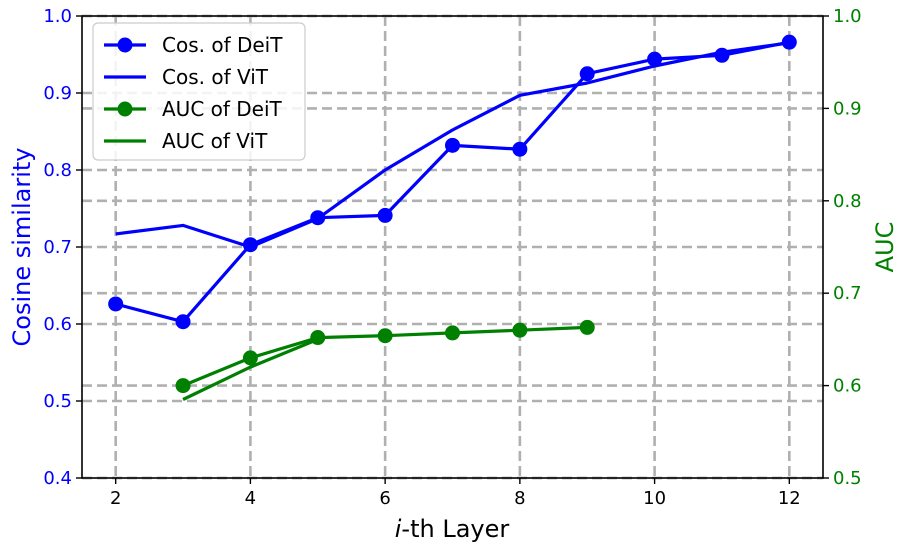  I want to click on x-tick-label: 12, so click(789, 498).